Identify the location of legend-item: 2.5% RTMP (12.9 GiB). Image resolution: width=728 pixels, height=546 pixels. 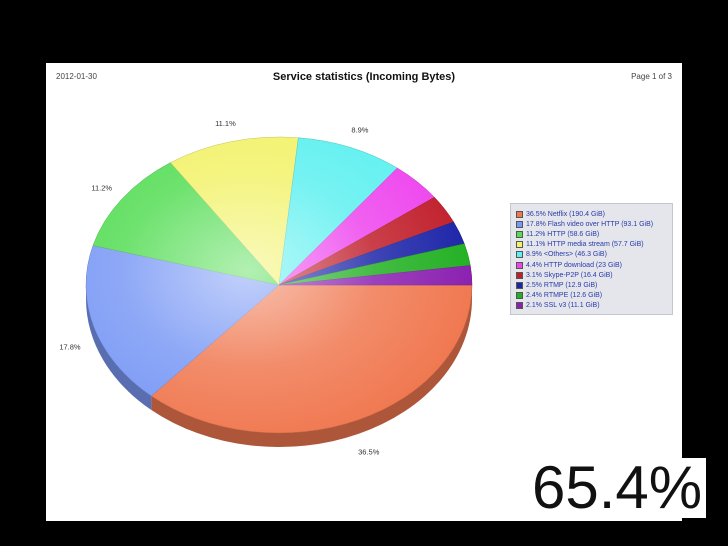
(592, 285).